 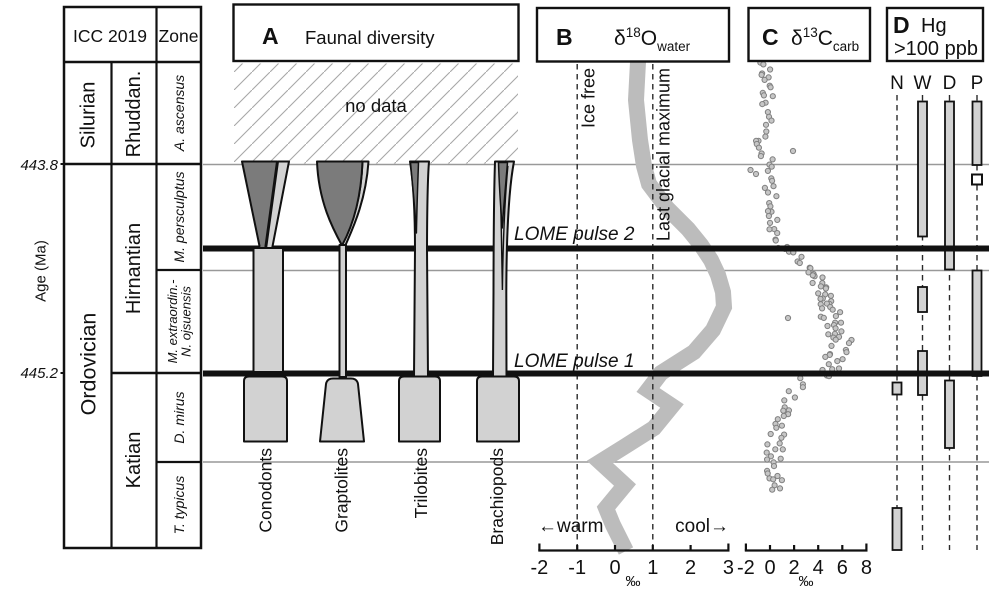 What do you see at coordinates (770, 37) in the screenshot?
I see `svg-text: C` at bounding box center [770, 37].